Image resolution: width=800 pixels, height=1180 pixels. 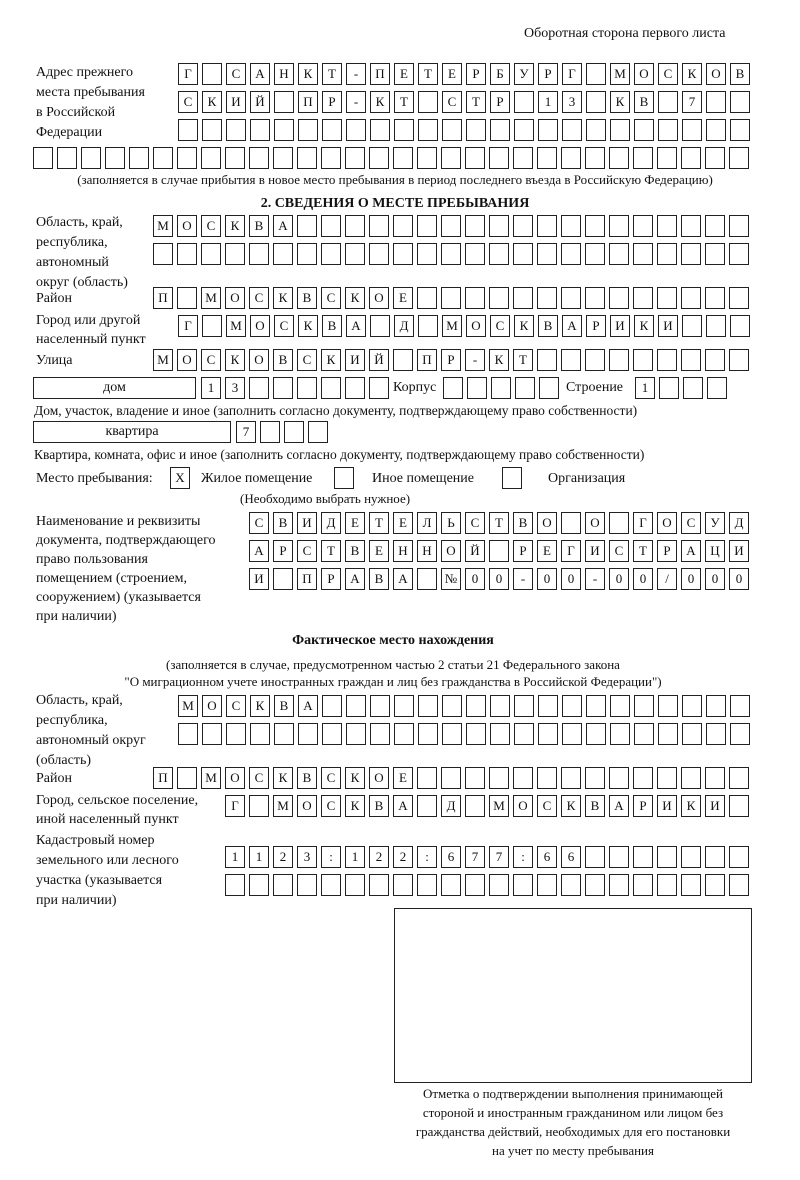 I want to click on char-cell: 7, so click(x=246, y=432).